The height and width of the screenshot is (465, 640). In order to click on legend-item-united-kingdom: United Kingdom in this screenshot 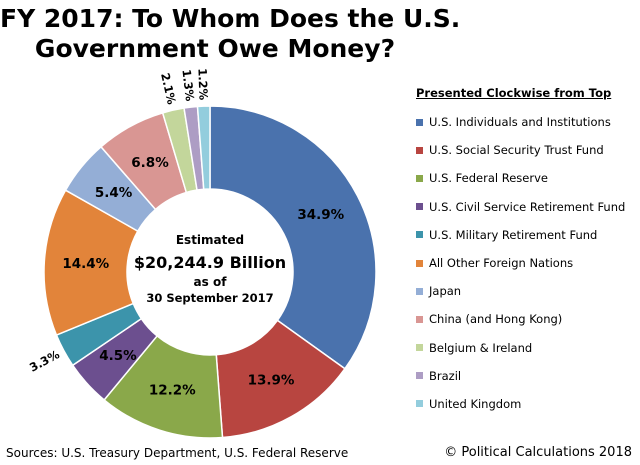, I will do `click(525, 404)`.